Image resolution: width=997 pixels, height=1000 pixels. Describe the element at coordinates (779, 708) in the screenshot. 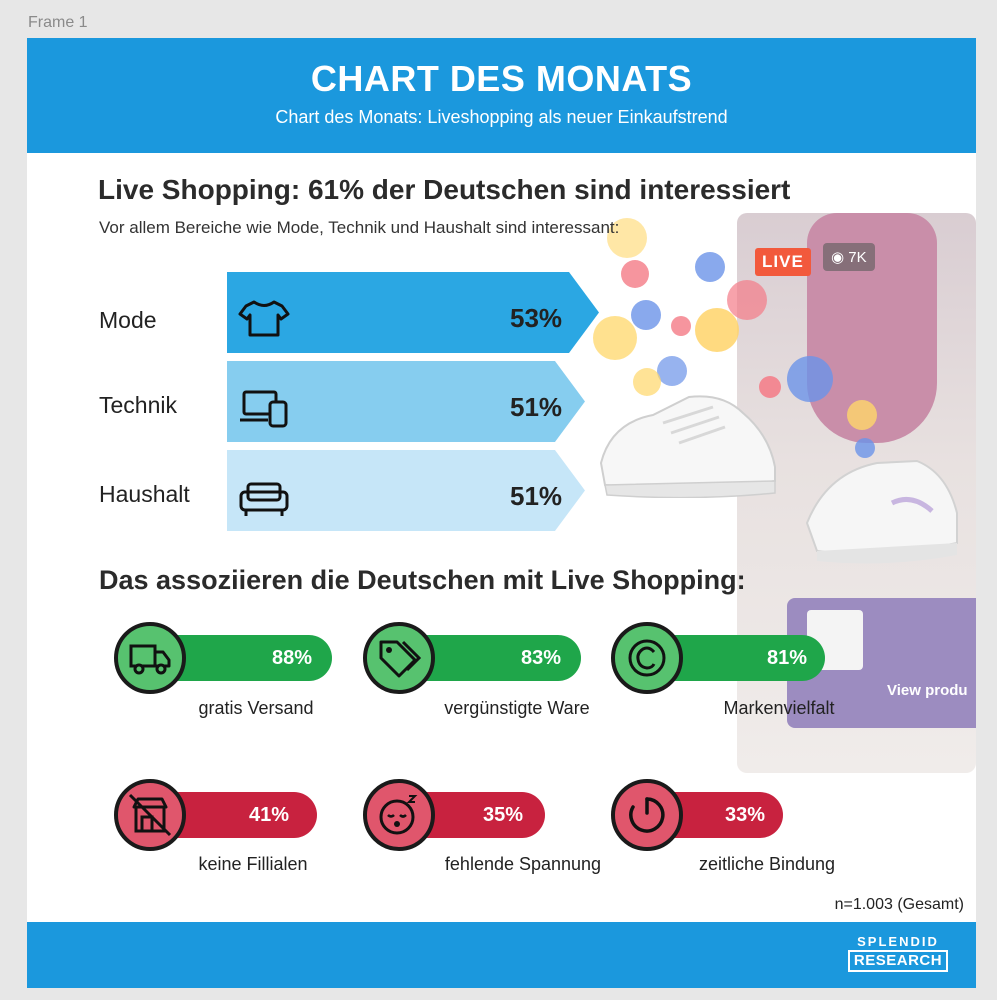

I see `pill-label-markenvielfalt: Markenvielfalt` at that location.